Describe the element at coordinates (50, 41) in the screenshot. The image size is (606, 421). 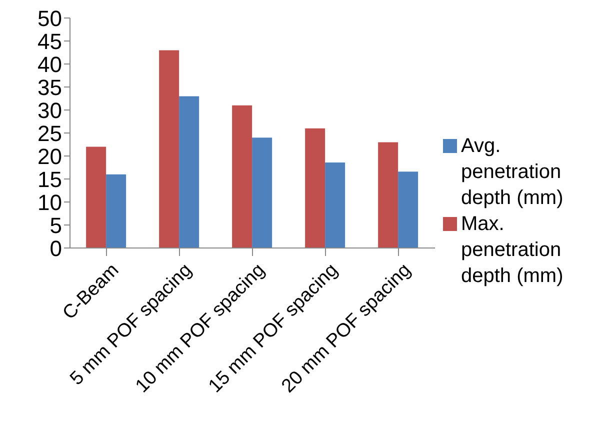
I see `y-tick-label: 45` at that location.